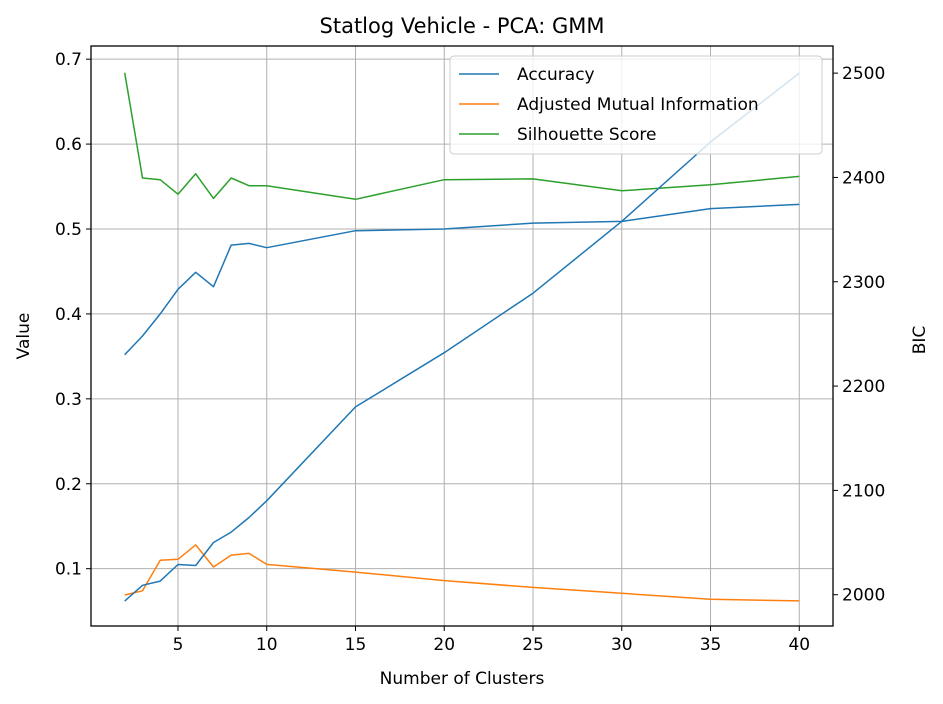 This screenshot has width=943, height=704. I want to click on x-tick-label: 5, so click(178, 645).